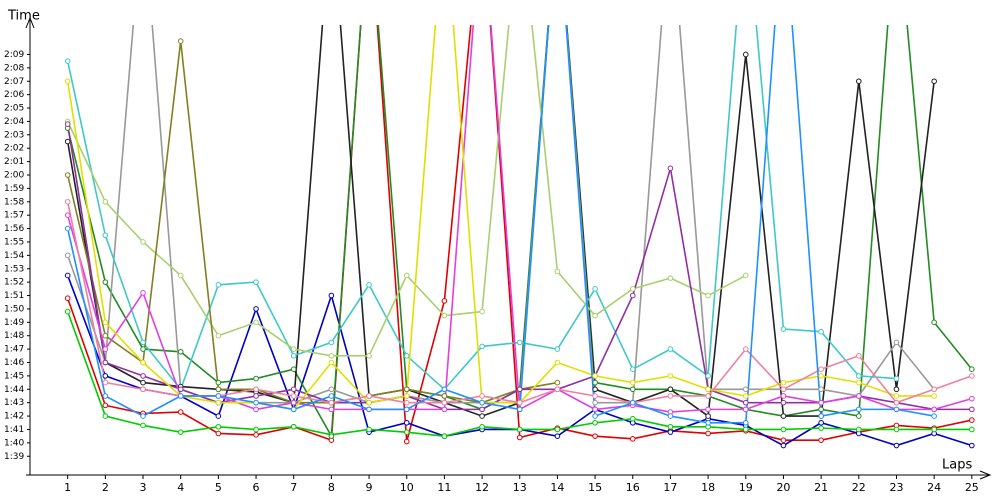  I want to click on y-tick-label: 2:08, so click(14, 68).